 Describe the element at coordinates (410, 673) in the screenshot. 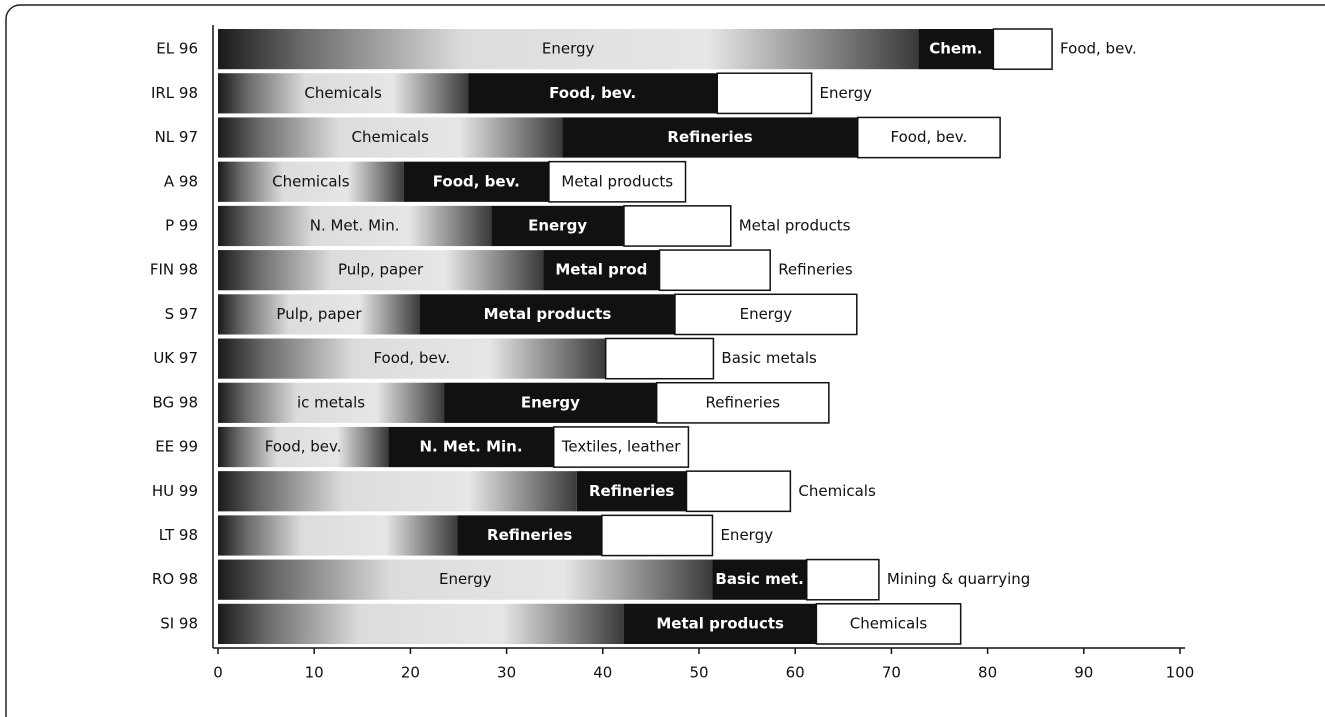

I see `x-tick-label: 20` at that location.